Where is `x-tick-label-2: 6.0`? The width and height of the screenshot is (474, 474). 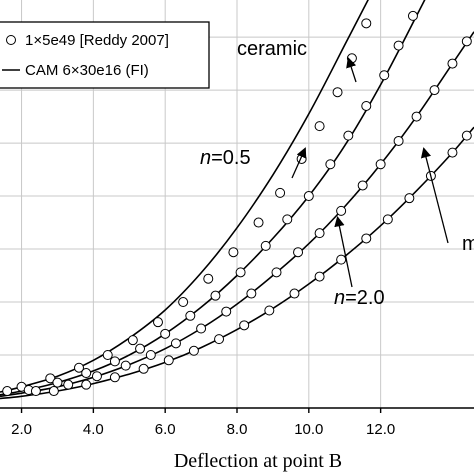 x-tick-label-2: 6.0 is located at coordinates (165, 429).